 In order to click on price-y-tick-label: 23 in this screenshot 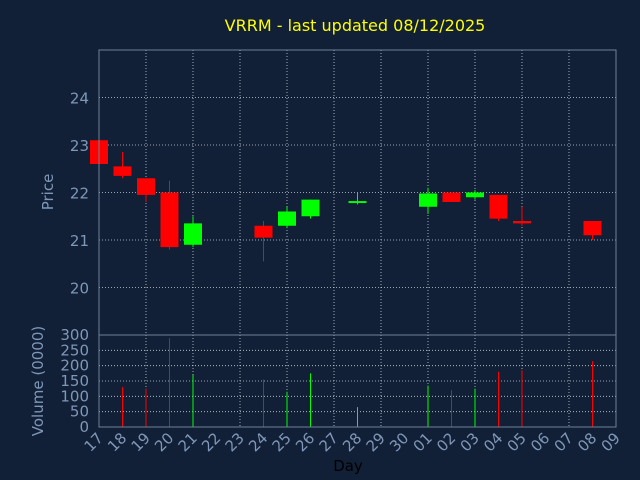, I will do `click(79, 146)`.